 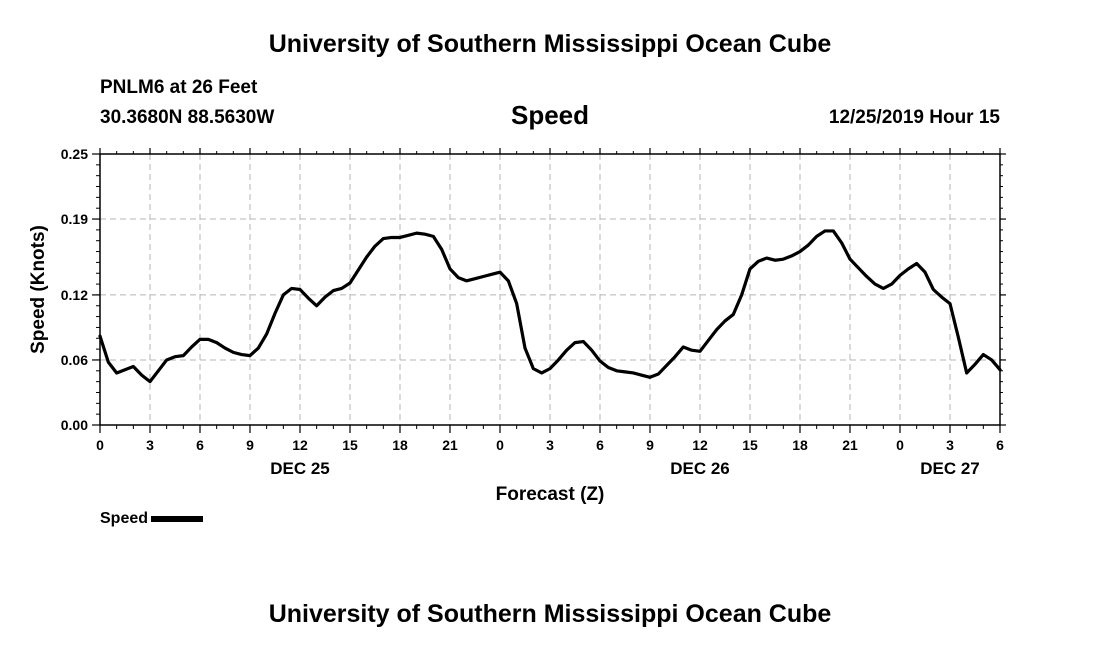 I want to click on y-tick-label: 0.19, so click(x=74, y=219).